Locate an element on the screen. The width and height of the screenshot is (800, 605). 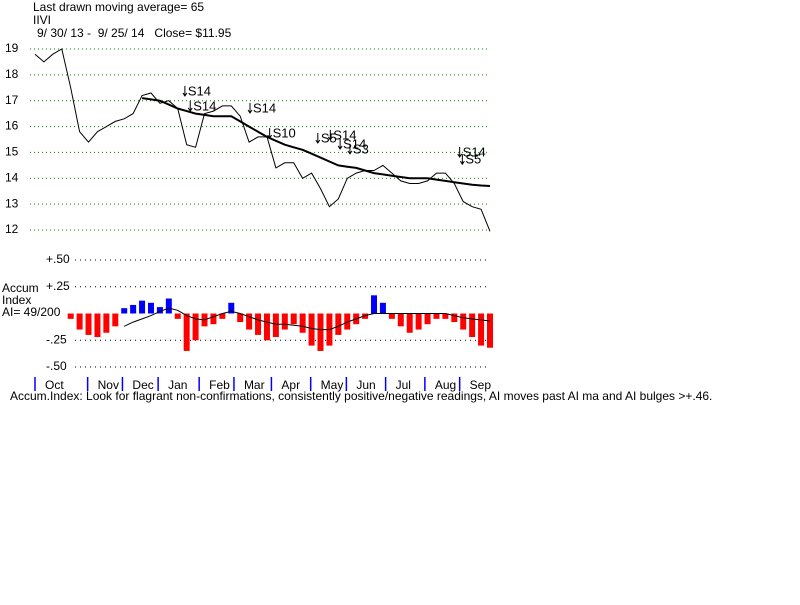
x-tick-label: Jul is located at coordinates (403, 385).